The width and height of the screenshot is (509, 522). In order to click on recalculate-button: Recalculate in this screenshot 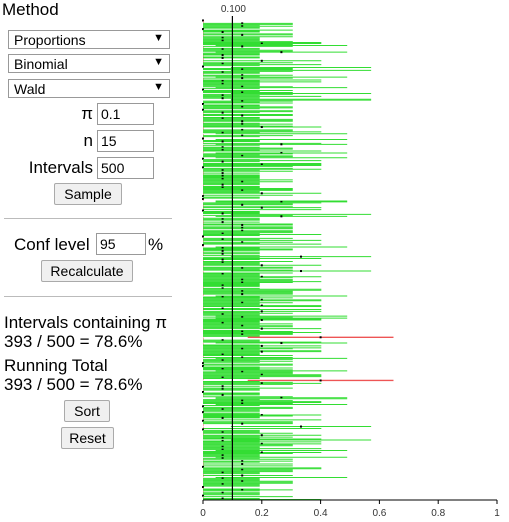, I will do `click(87, 271)`.